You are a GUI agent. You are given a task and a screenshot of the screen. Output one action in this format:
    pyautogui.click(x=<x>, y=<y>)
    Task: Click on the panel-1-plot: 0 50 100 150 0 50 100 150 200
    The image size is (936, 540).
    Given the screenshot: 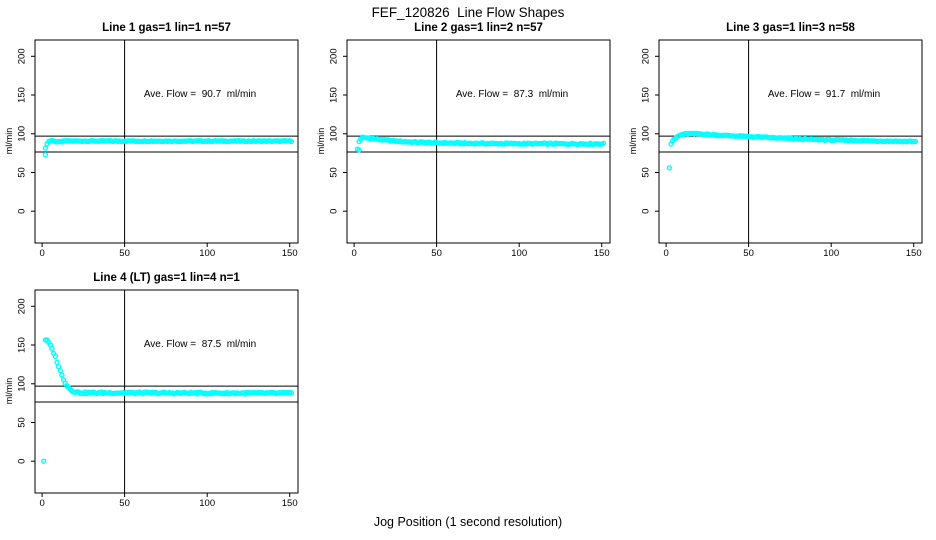 What is the action you would take?
    pyautogui.click(x=158, y=149)
    